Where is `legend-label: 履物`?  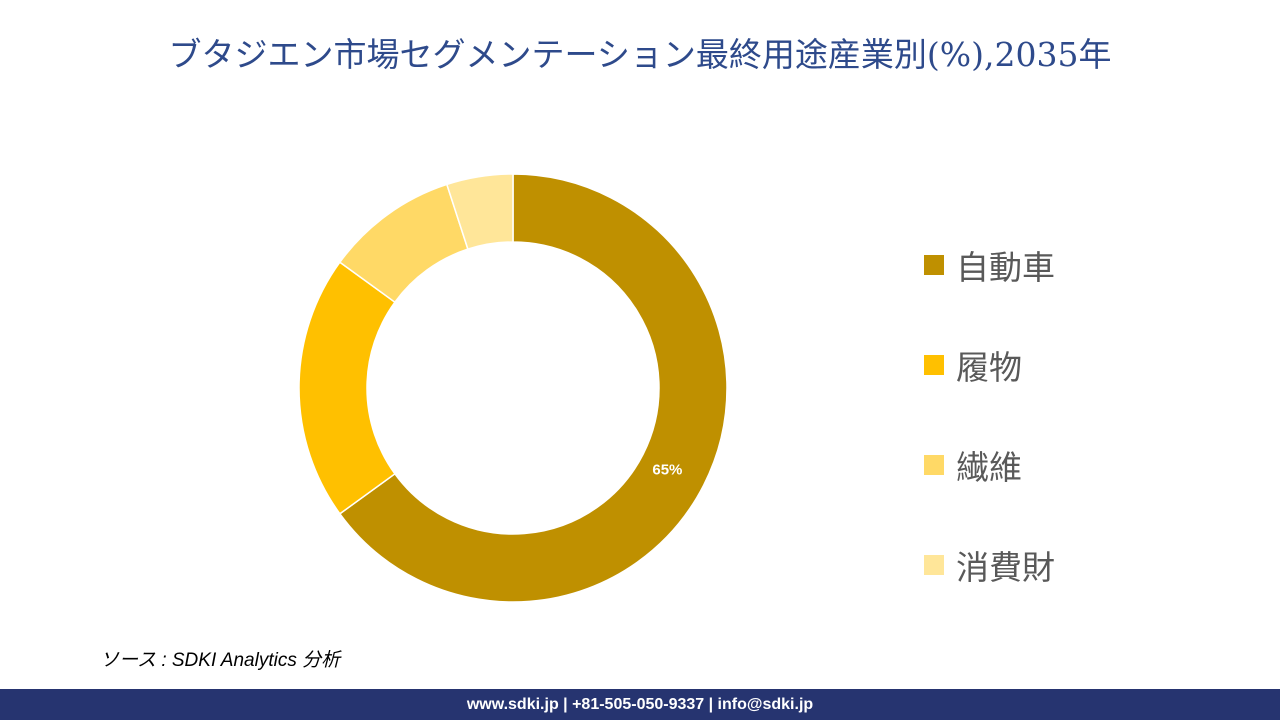 legend-label: 履物 is located at coordinates (989, 367).